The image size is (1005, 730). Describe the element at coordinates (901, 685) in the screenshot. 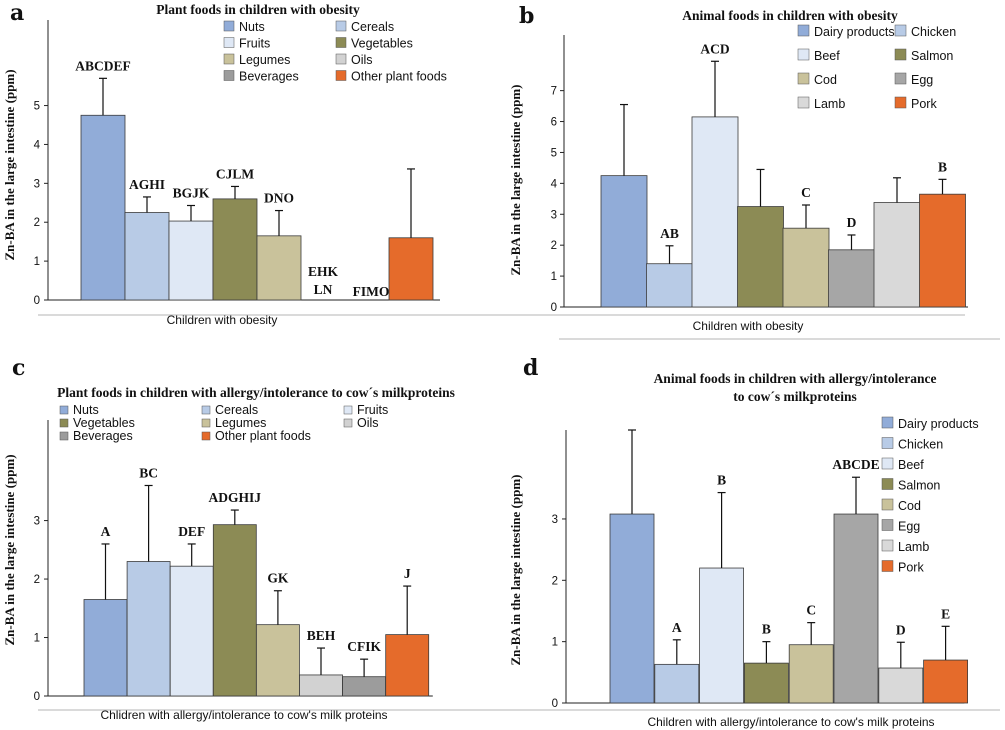

I see `bar-lamb` at that location.